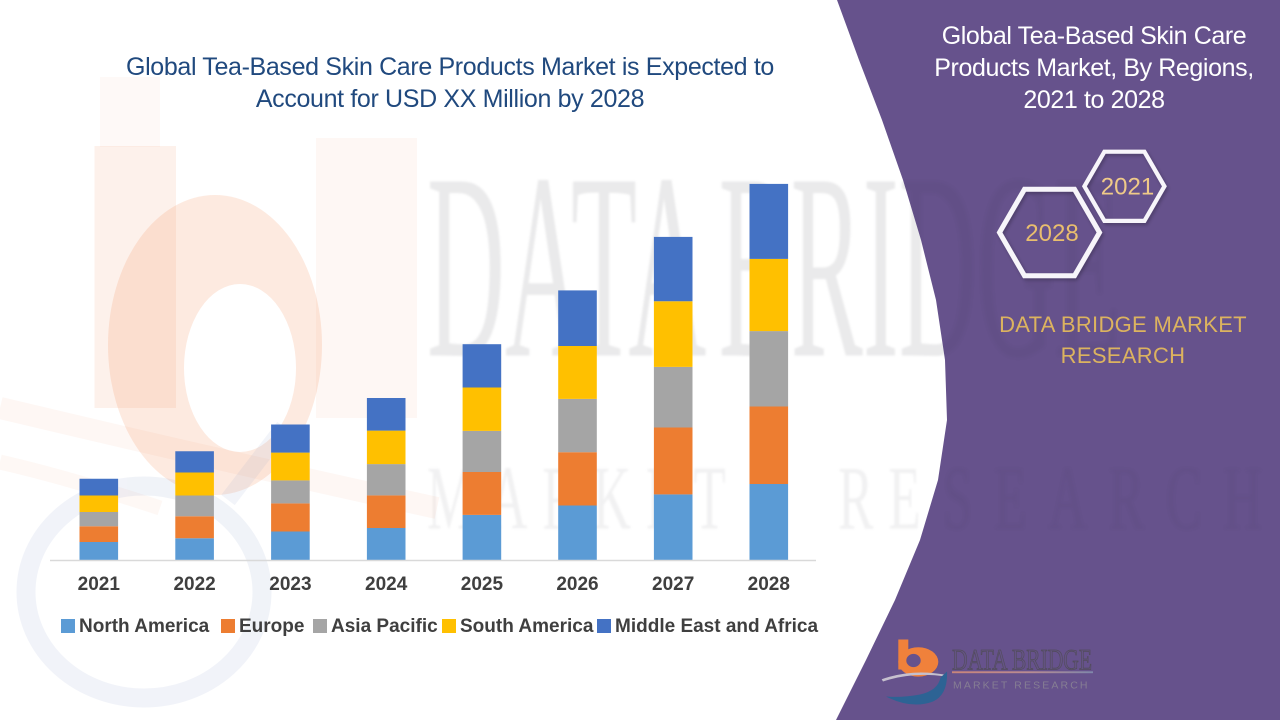  Describe the element at coordinates (1022, 660) in the screenshot. I see `svg-text: DATA BRIDGE` at that location.